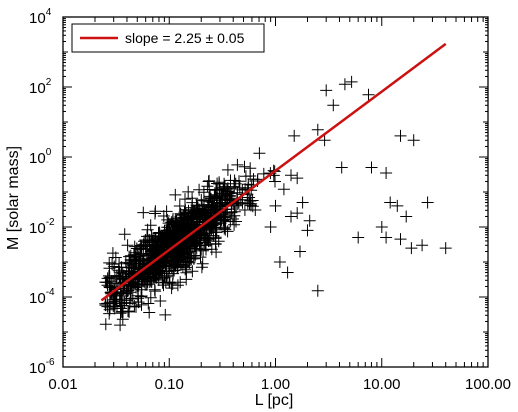 The width and height of the screenshot is (518, 412). Describe the element at coordinates (275, 384) in the screenshot. I see `x-tick-label: 1.00` at that location.